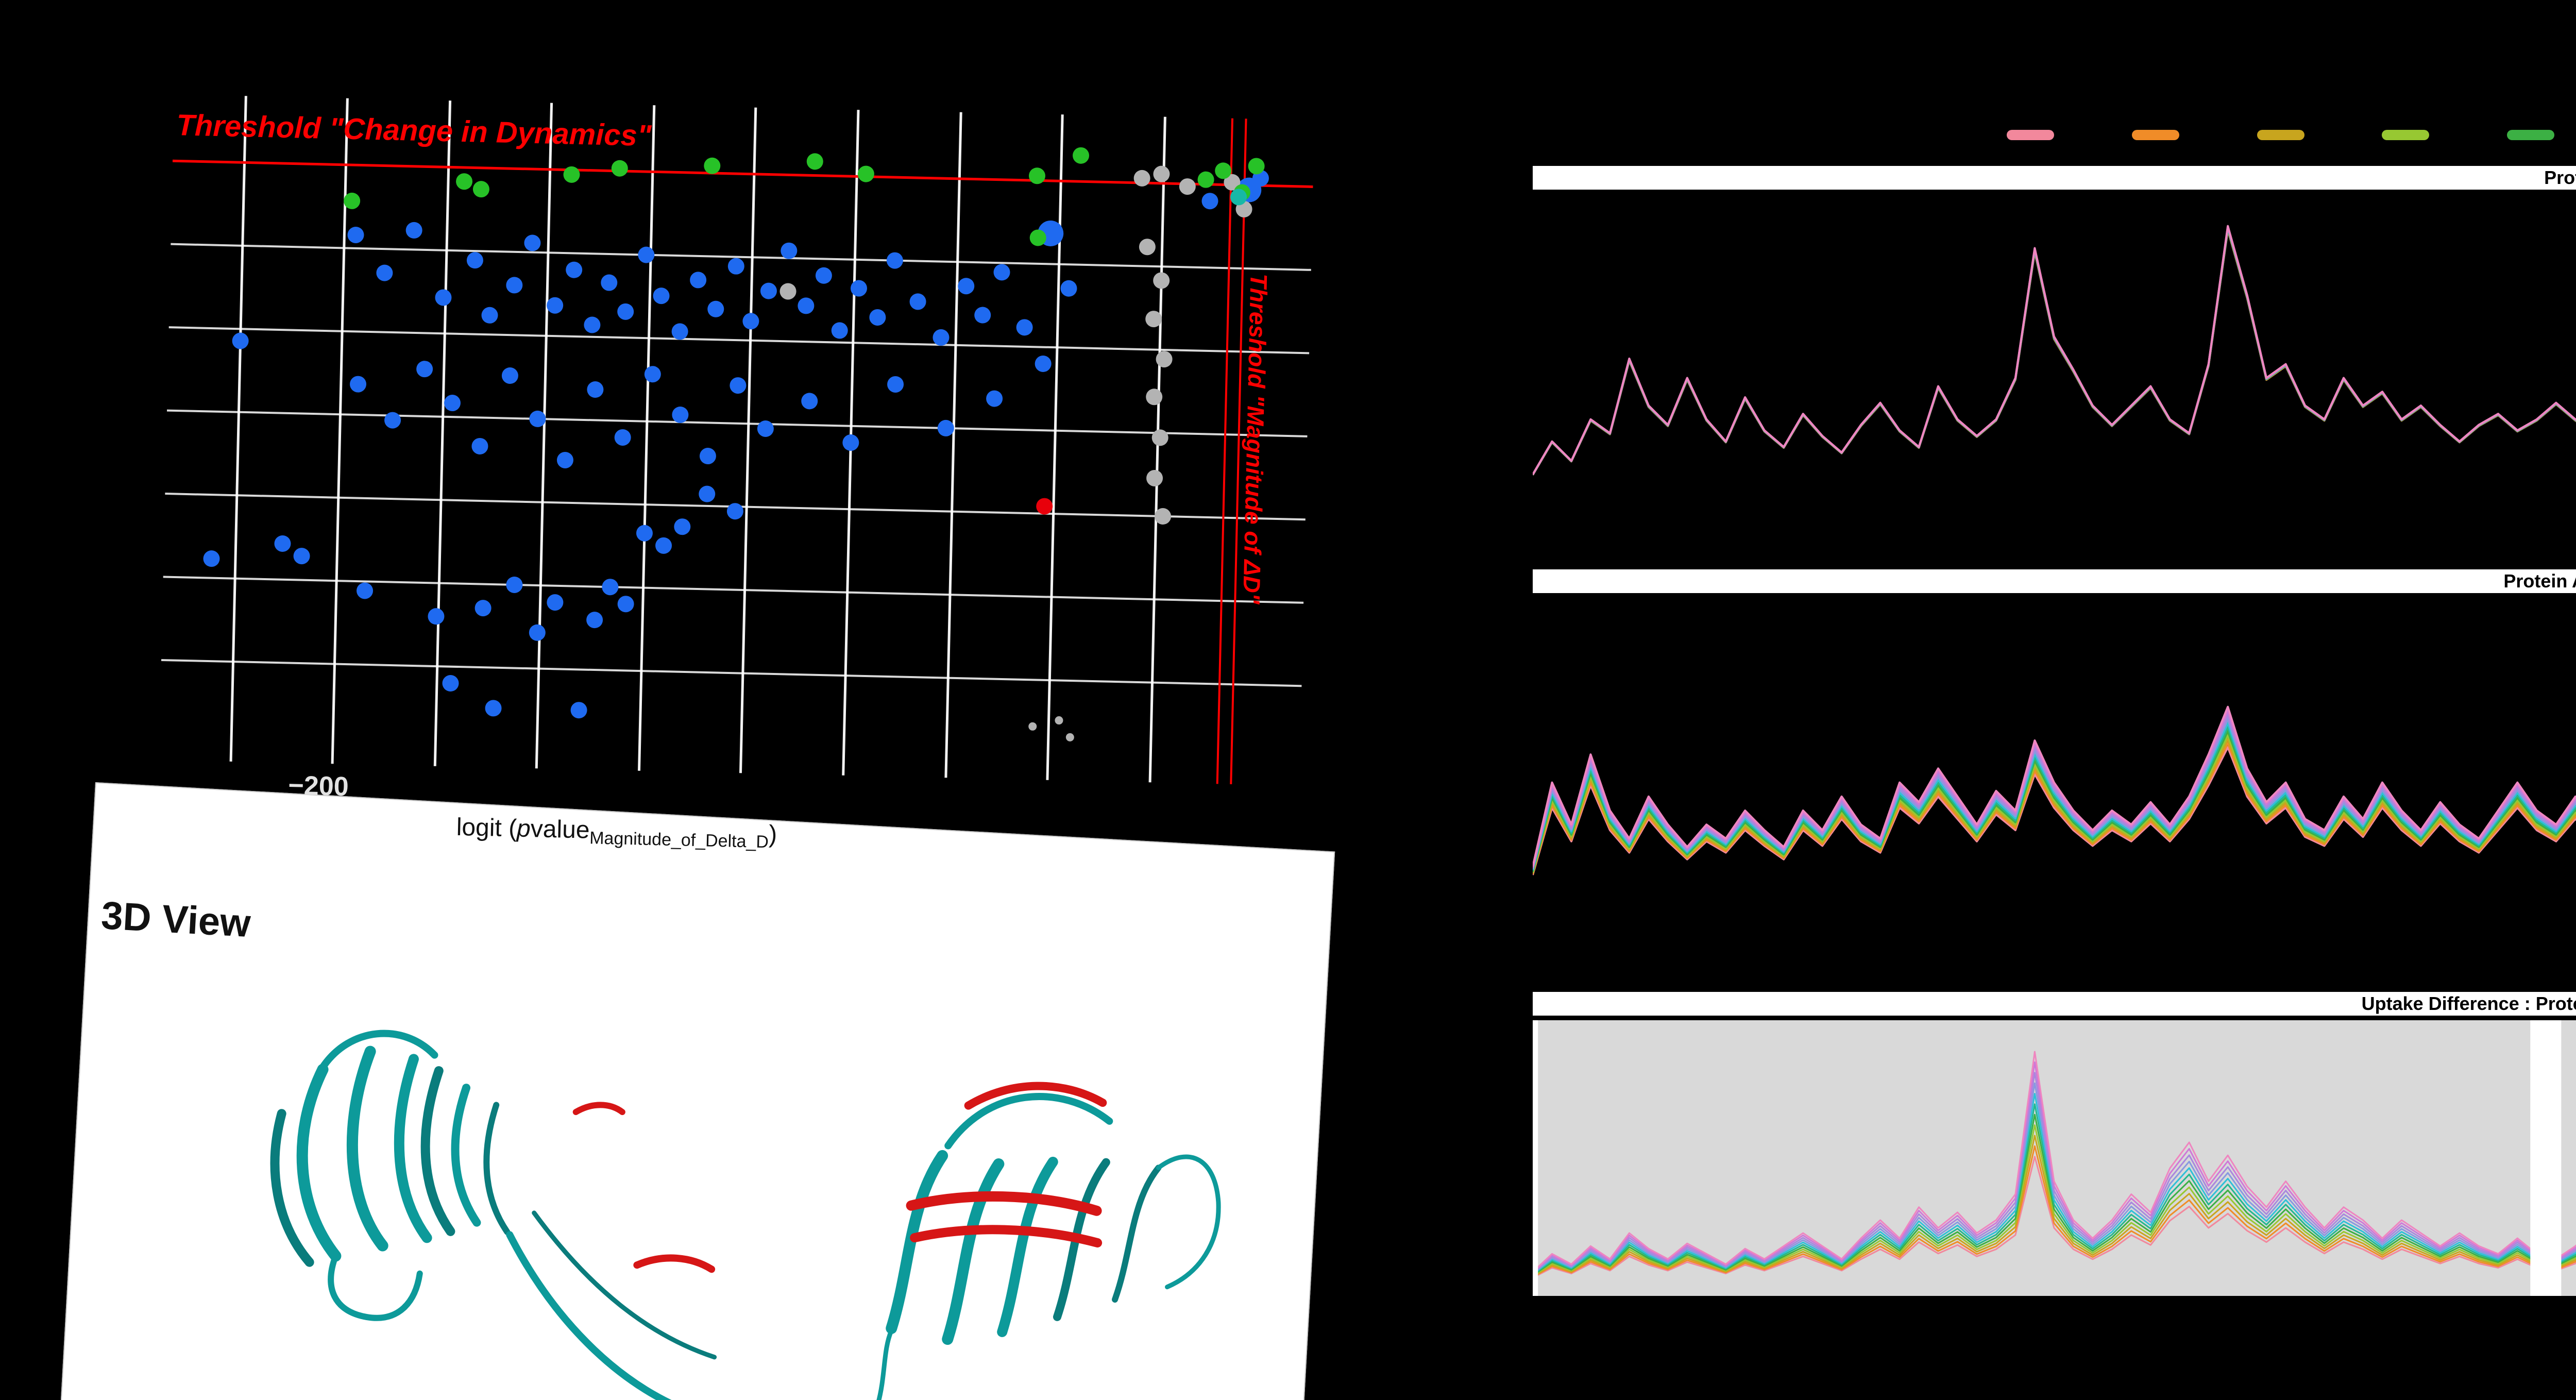  What do you see at coordinates (703, 1178) in the screenshot?
I see `protein-ribbon` at bounding box center [703, 1178].